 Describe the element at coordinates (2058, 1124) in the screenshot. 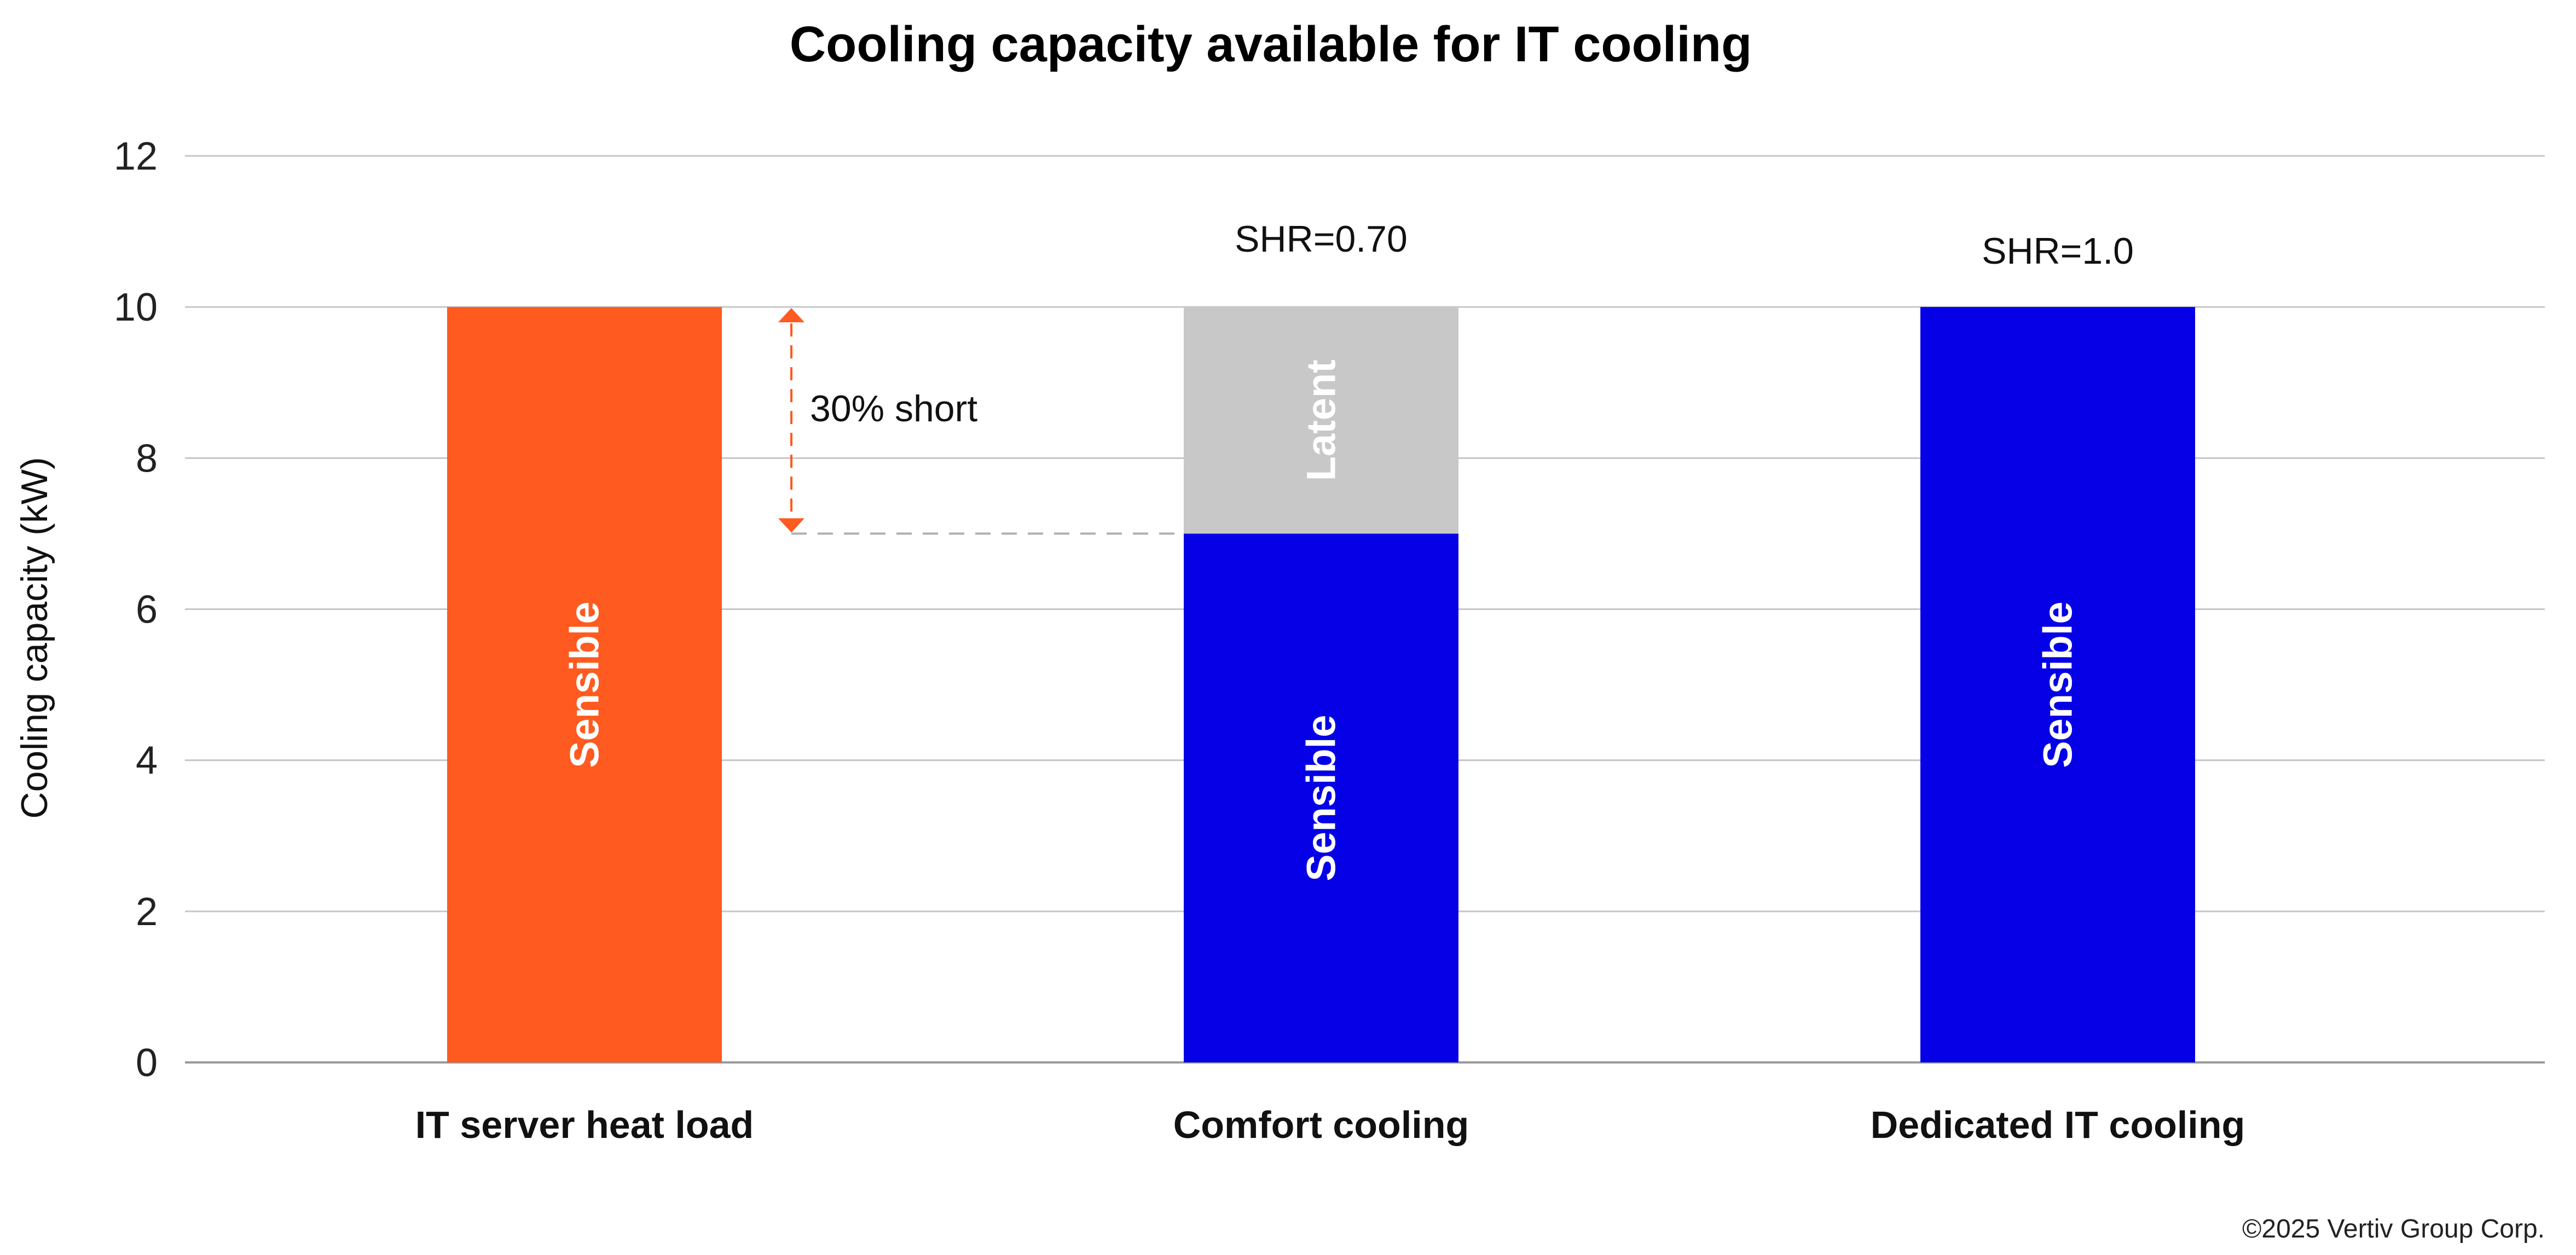

I see `category-label: Dedicated IT cooling` at that location.